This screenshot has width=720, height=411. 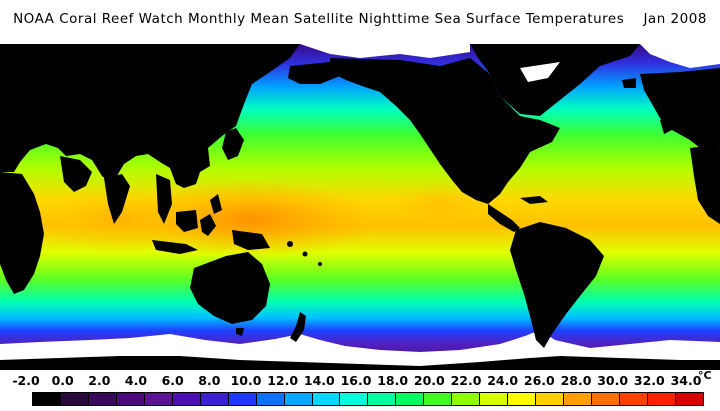 I want to click on colorbar-tick-label: 6.0, so click(x=172, y=380).